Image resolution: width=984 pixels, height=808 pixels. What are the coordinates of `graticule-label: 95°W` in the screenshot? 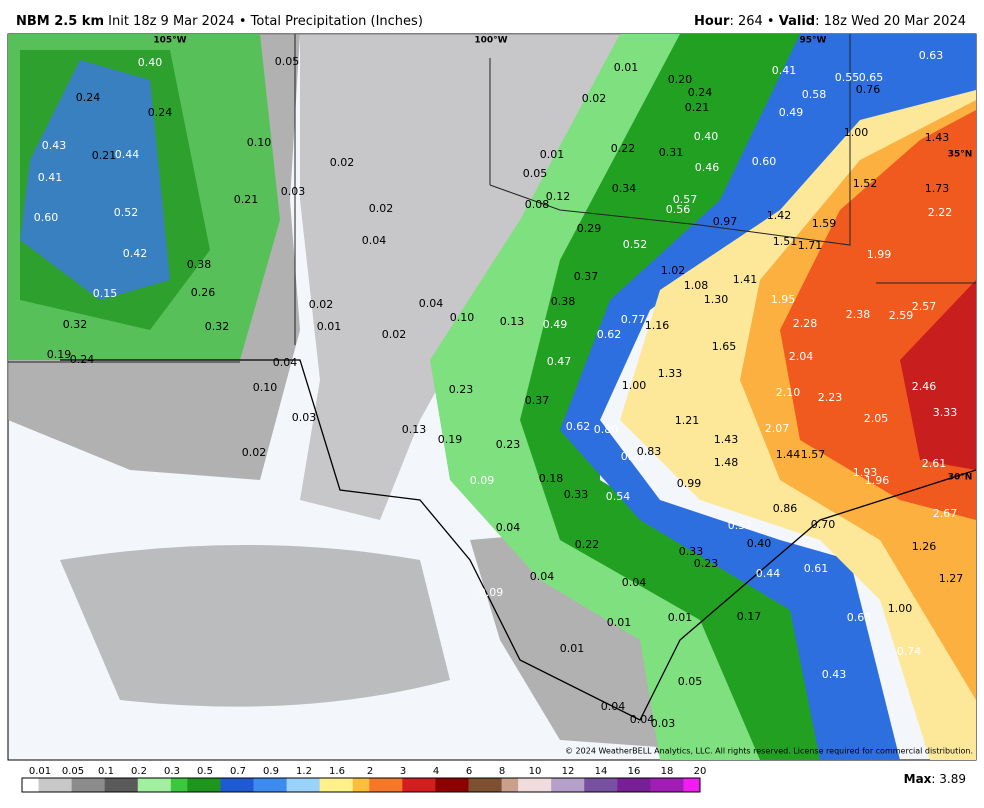 It's located at (813, 41).